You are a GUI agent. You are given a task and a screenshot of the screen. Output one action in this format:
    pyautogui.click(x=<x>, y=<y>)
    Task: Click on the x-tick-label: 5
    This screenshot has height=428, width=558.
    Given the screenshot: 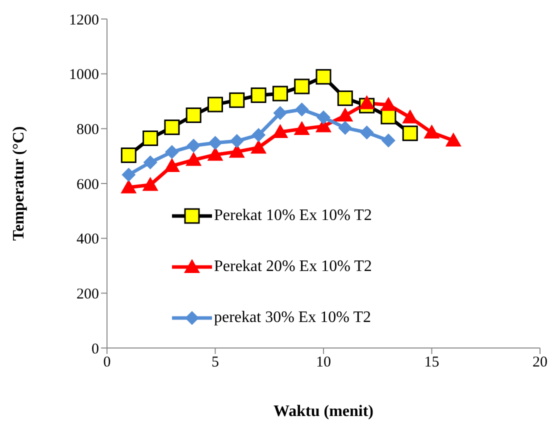 What is the action you would take?
    pyautogui.click(x=215, y=362)
    